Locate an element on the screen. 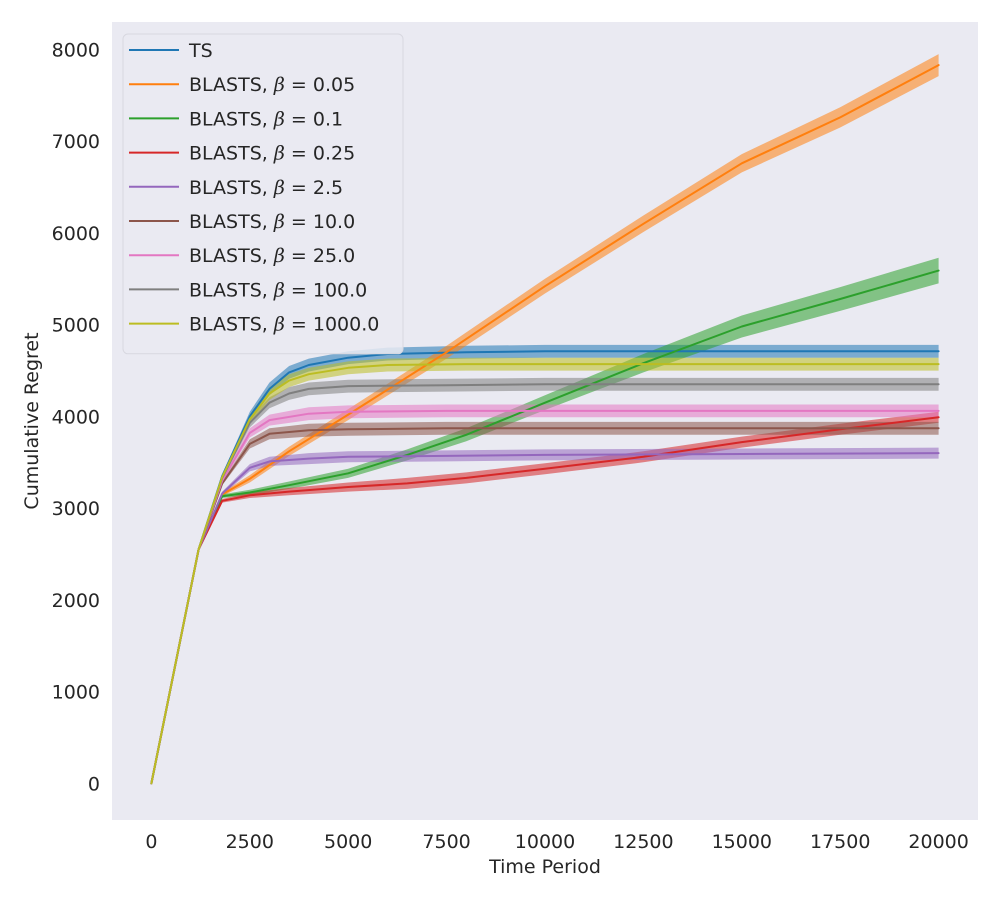  legend-label-2: BLASTS, β = 0.1 is located at coordinates (266, 119).